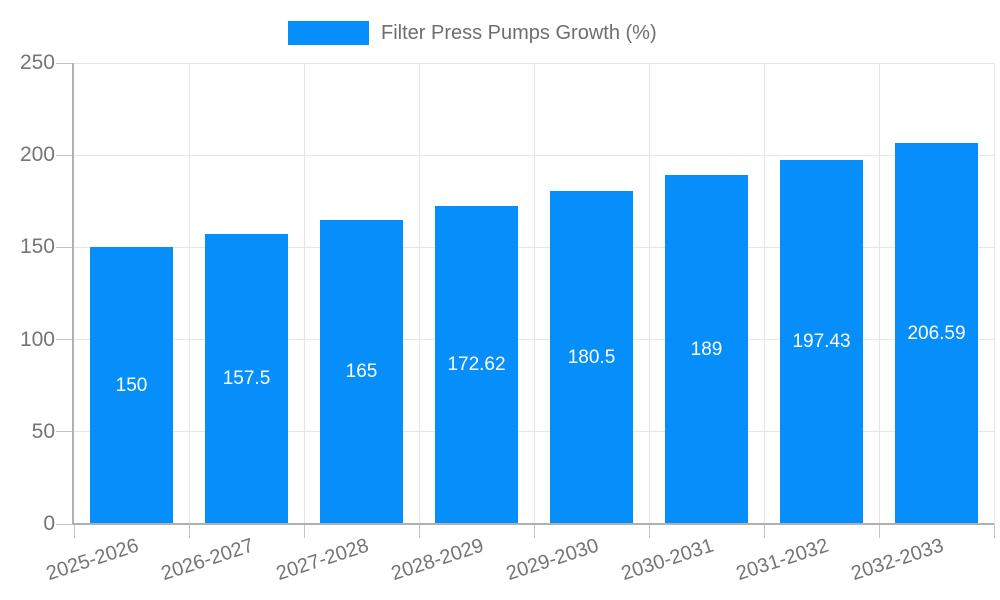 This screenshot has height=600, width=1000. Describe the element at coordinates (37, 339) in the screenshot. I see `y-axis-tick-label: 100` at that location.